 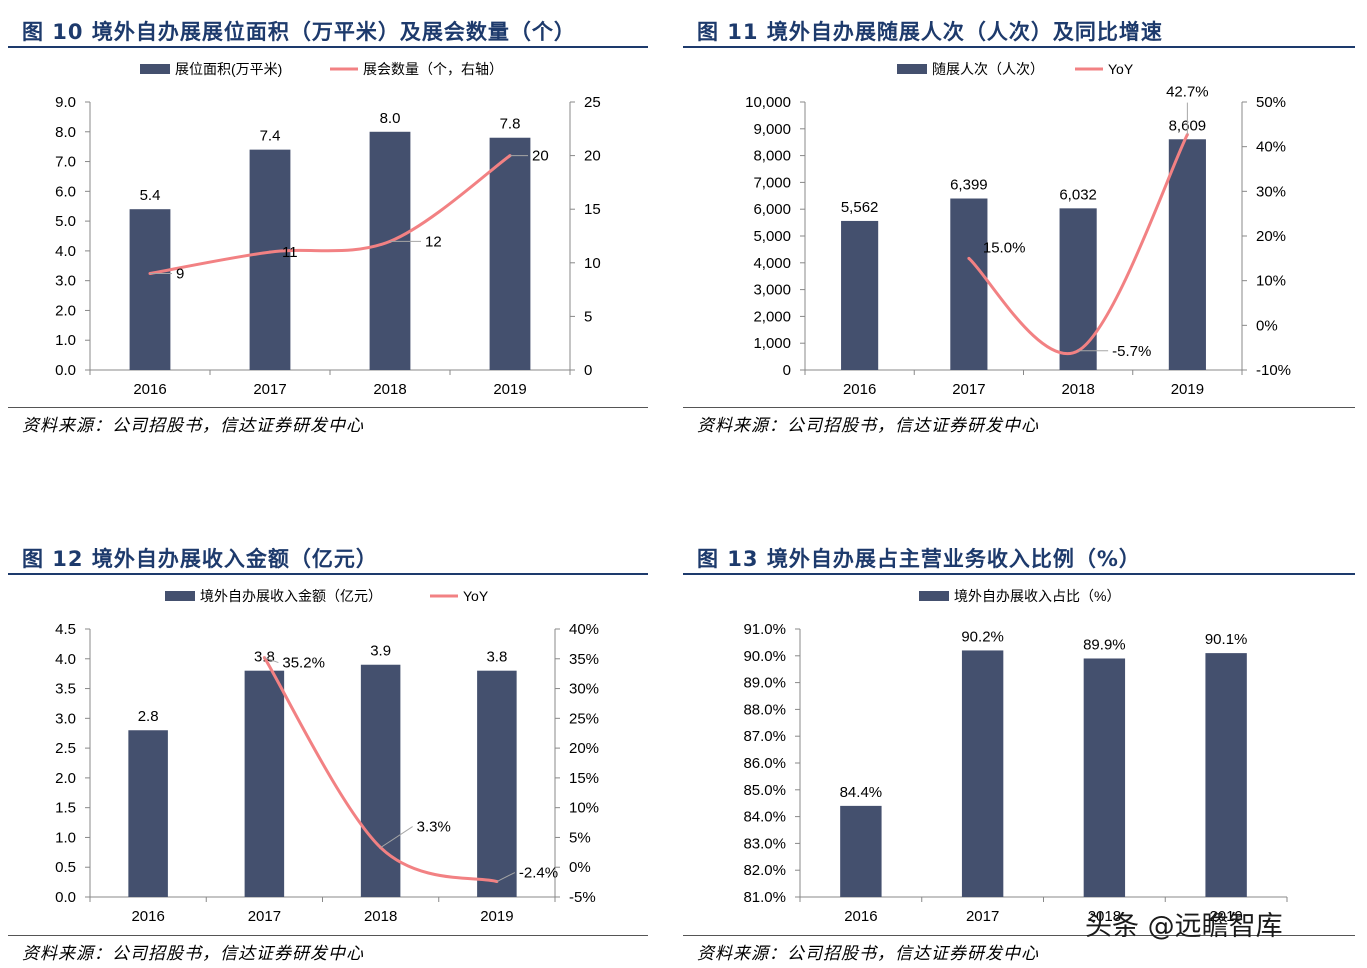 What do you see at coordinates (290, 252) in the screenshot?
I see `line-data-label: 11` at bounding box center [290, 252].